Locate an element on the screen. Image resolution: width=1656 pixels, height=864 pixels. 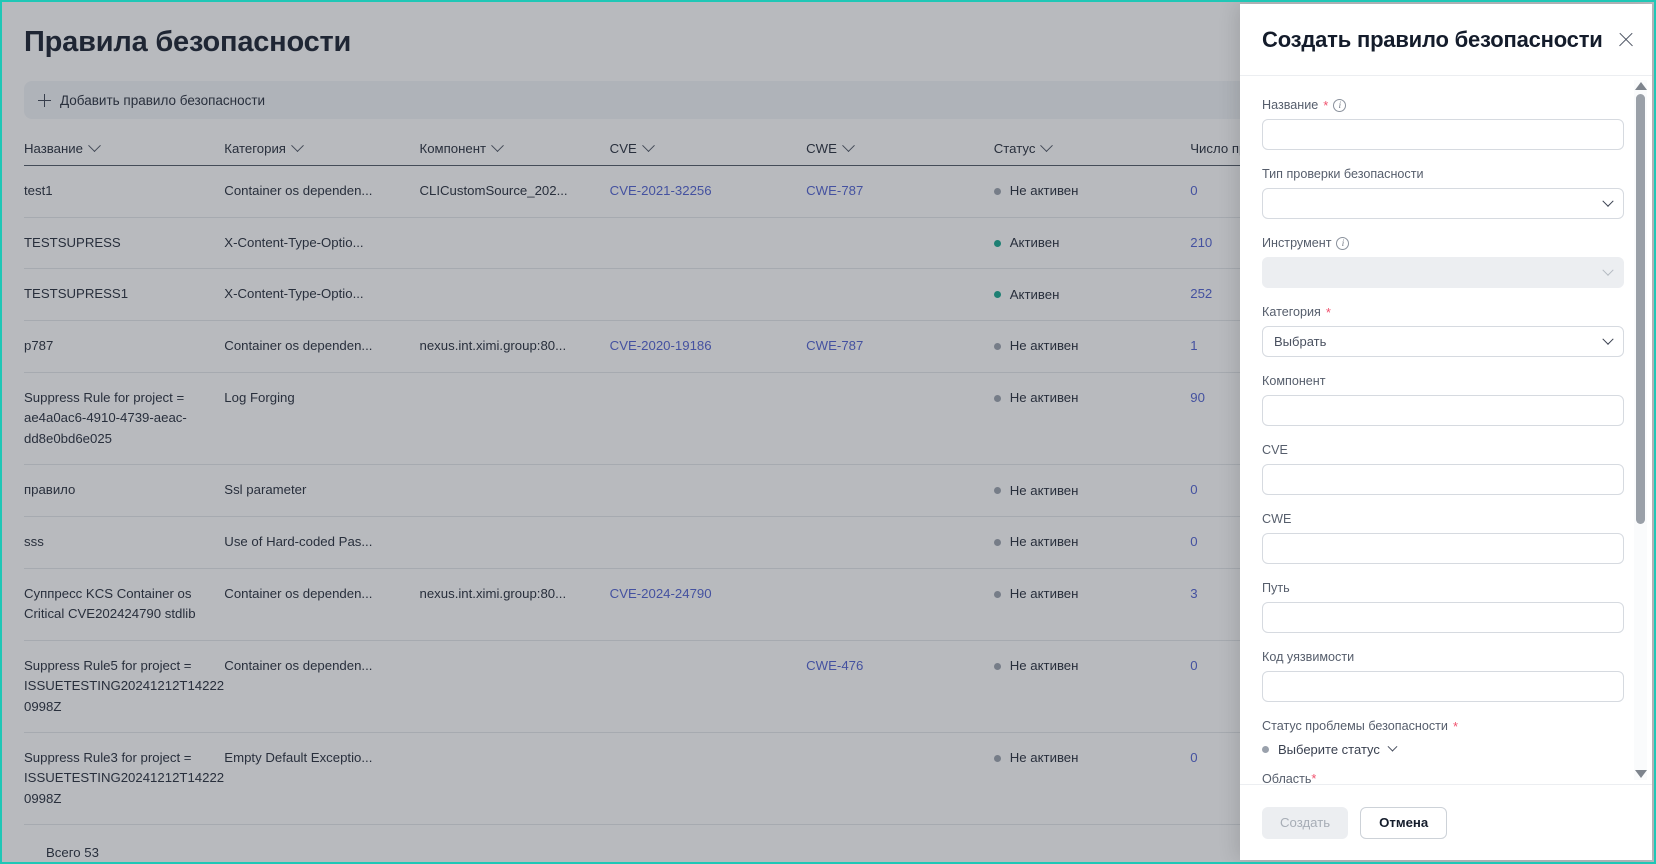
rule-usage-link: 210 is located at coordinates (1201, 242).